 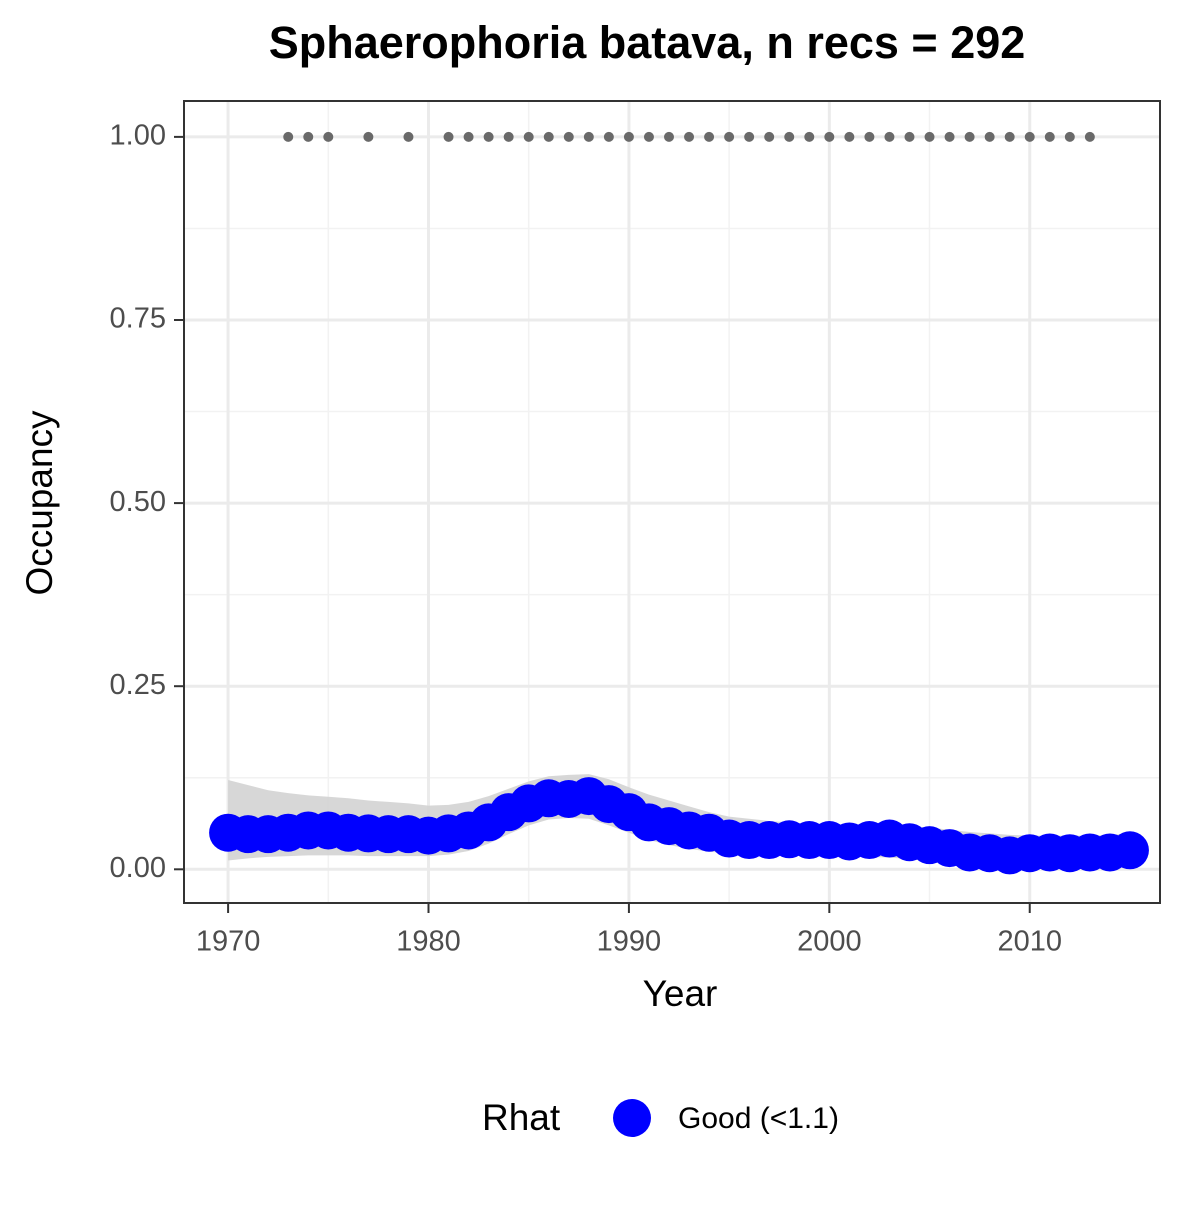 I want to click on y-tick-label: 0.50, so click(x=138, y=502).